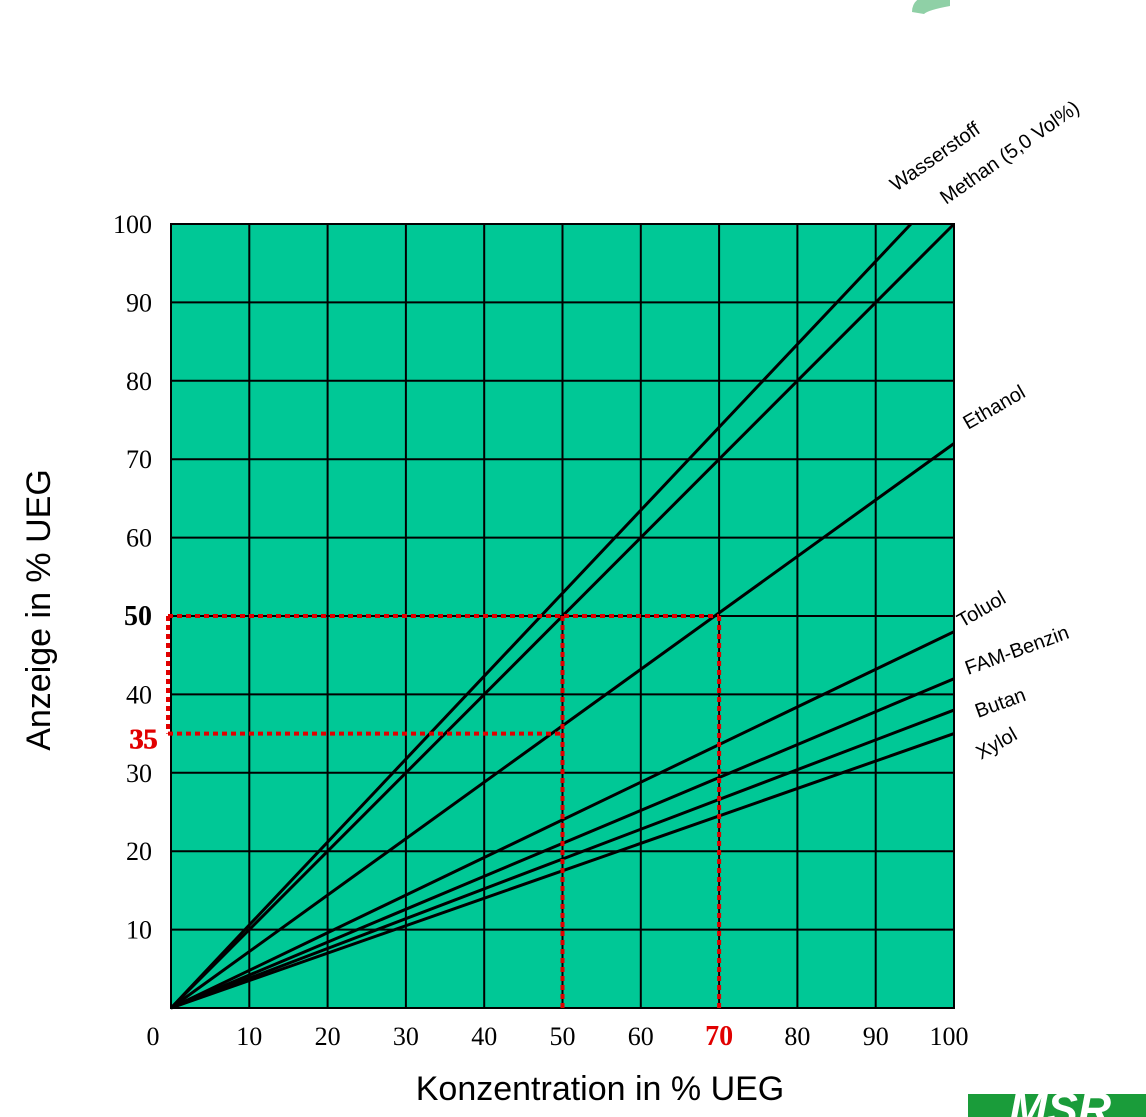 The height and width of the screenshot is (1117, 1146). What do you see at coordinates (139, 773) in the screenshot?
I see `y-tick-label: 30` at bounding box center [139, 773].